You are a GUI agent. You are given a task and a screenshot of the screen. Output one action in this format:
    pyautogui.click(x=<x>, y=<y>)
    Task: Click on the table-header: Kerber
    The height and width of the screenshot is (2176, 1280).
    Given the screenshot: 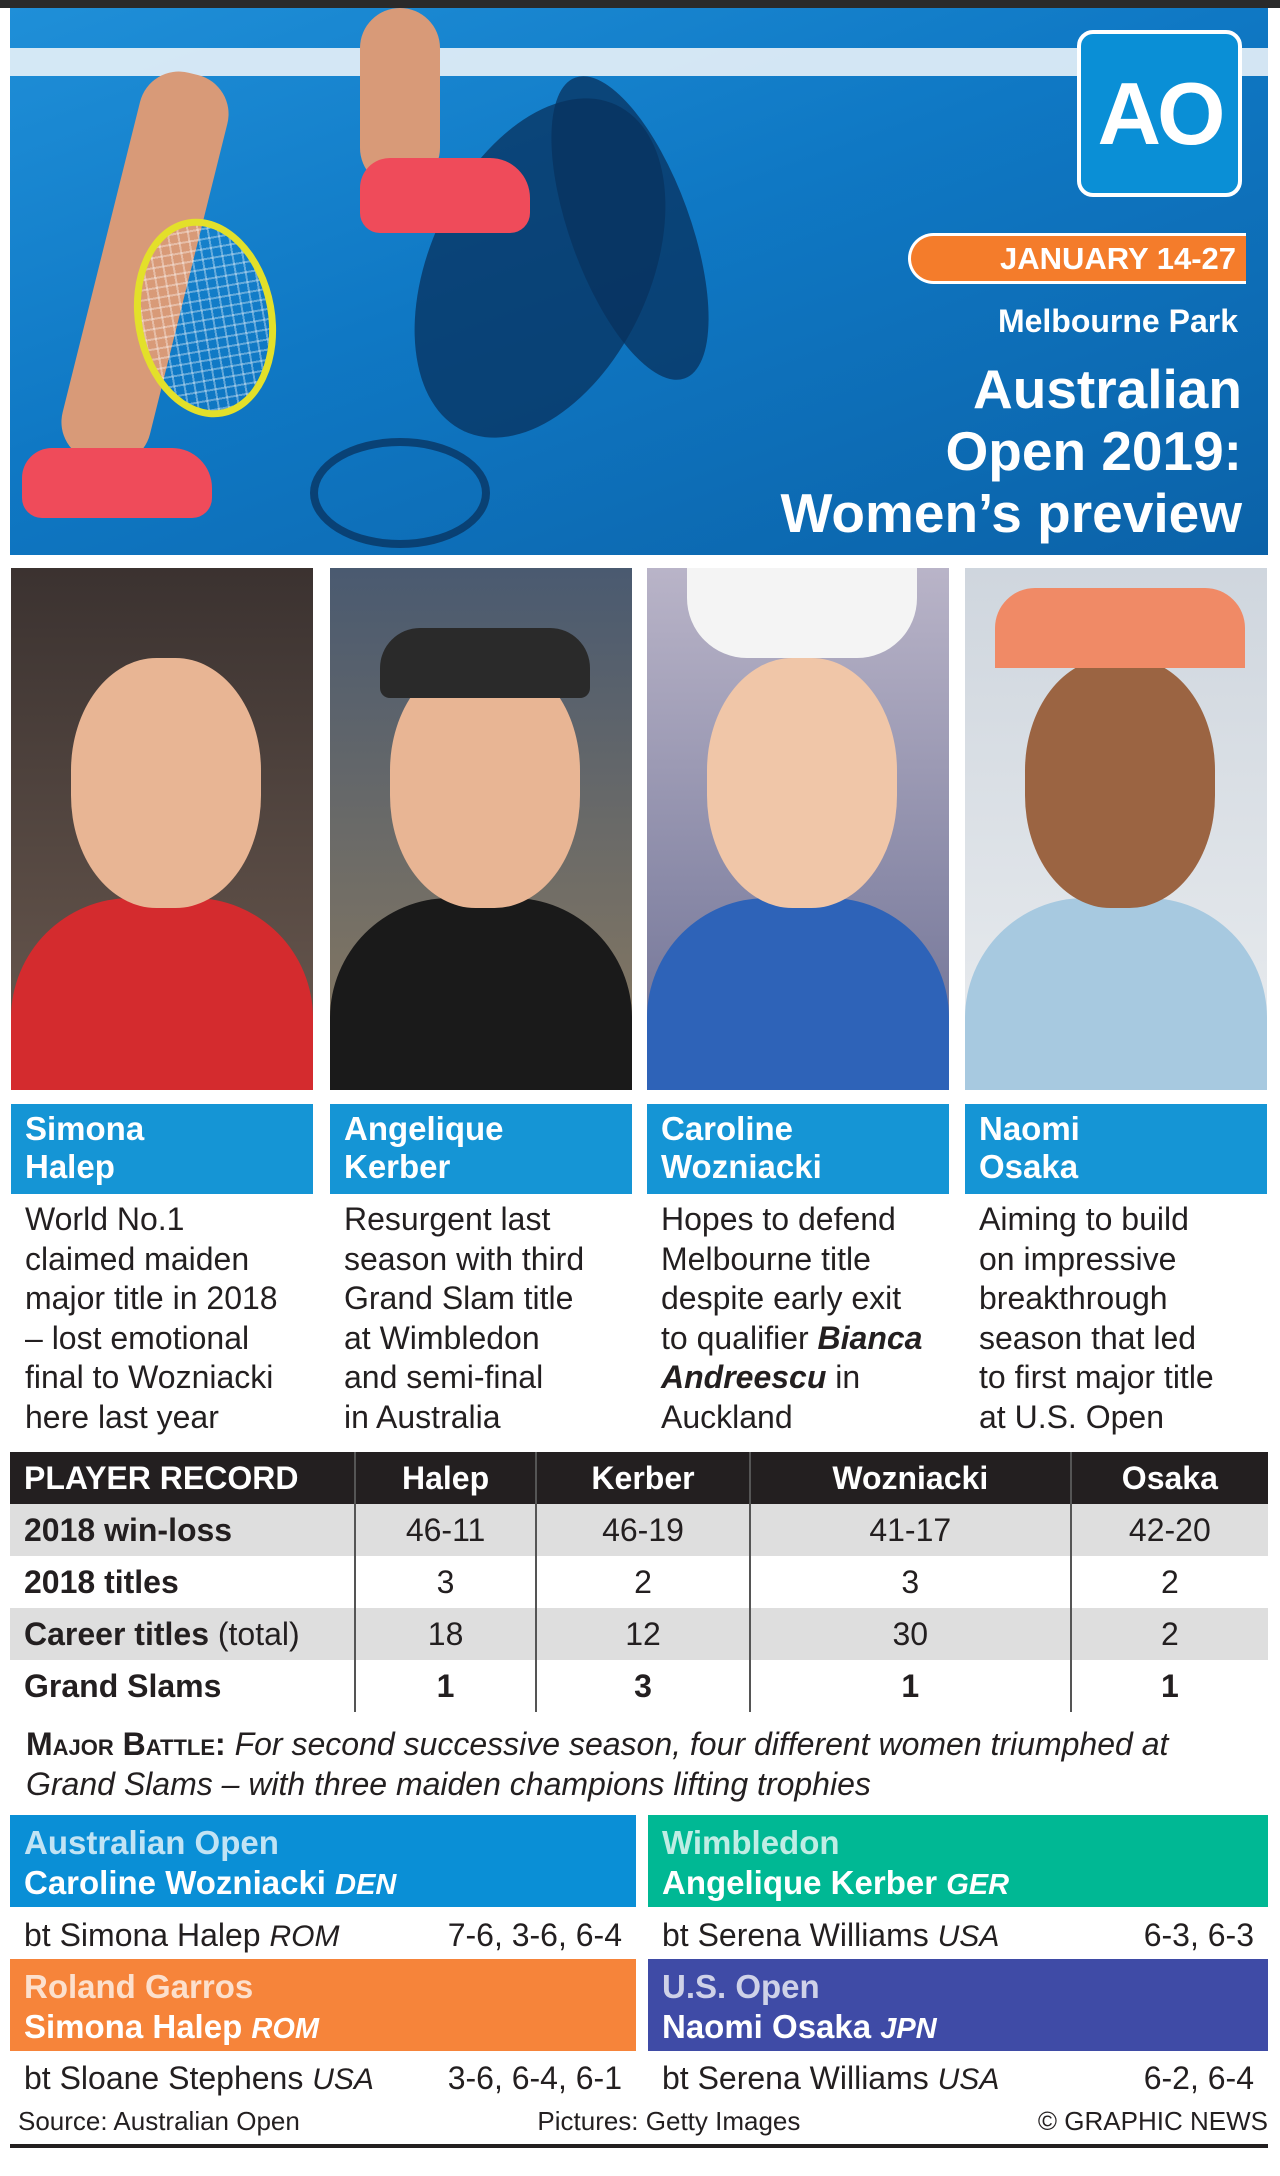 What is the action you would take?
    pyautogui.click(x=642, y=1478)
    